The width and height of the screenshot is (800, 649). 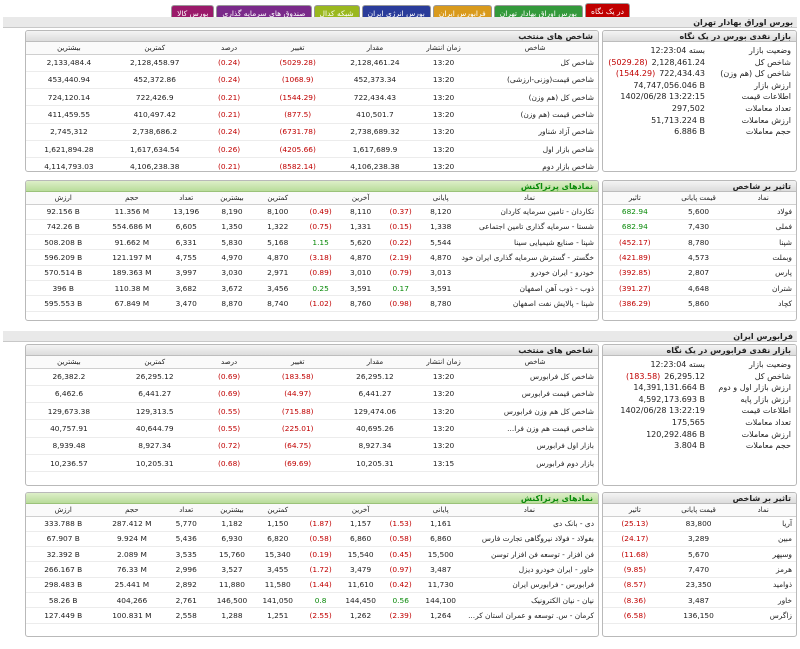 I want to click on last-change: (1.87), so click(x=320, y=524).